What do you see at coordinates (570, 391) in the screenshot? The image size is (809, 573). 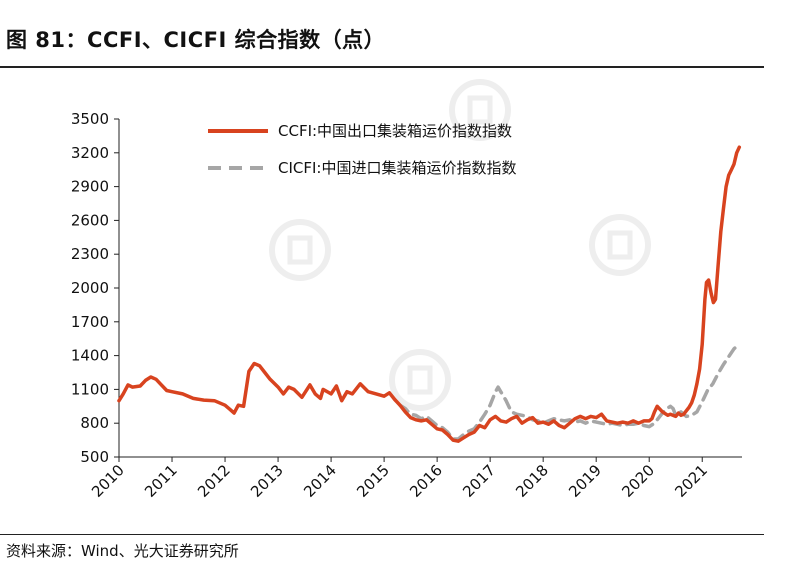 I see `cicfi-series-line` at bounding box center [570, 391].